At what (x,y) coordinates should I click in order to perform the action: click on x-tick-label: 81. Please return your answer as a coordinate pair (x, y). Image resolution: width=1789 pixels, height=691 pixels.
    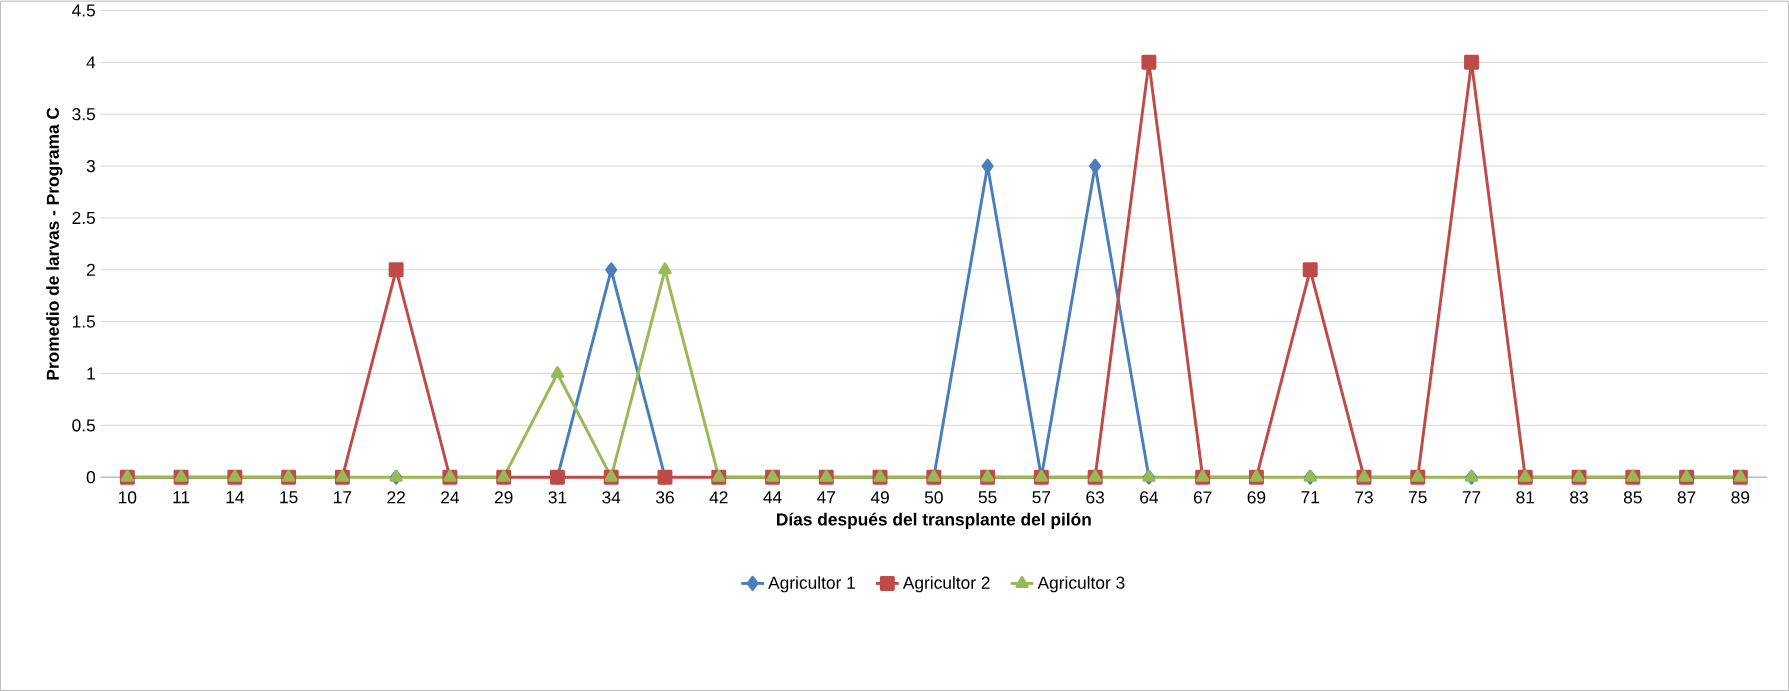
    Looking at the image, I should click on (1525, 497).